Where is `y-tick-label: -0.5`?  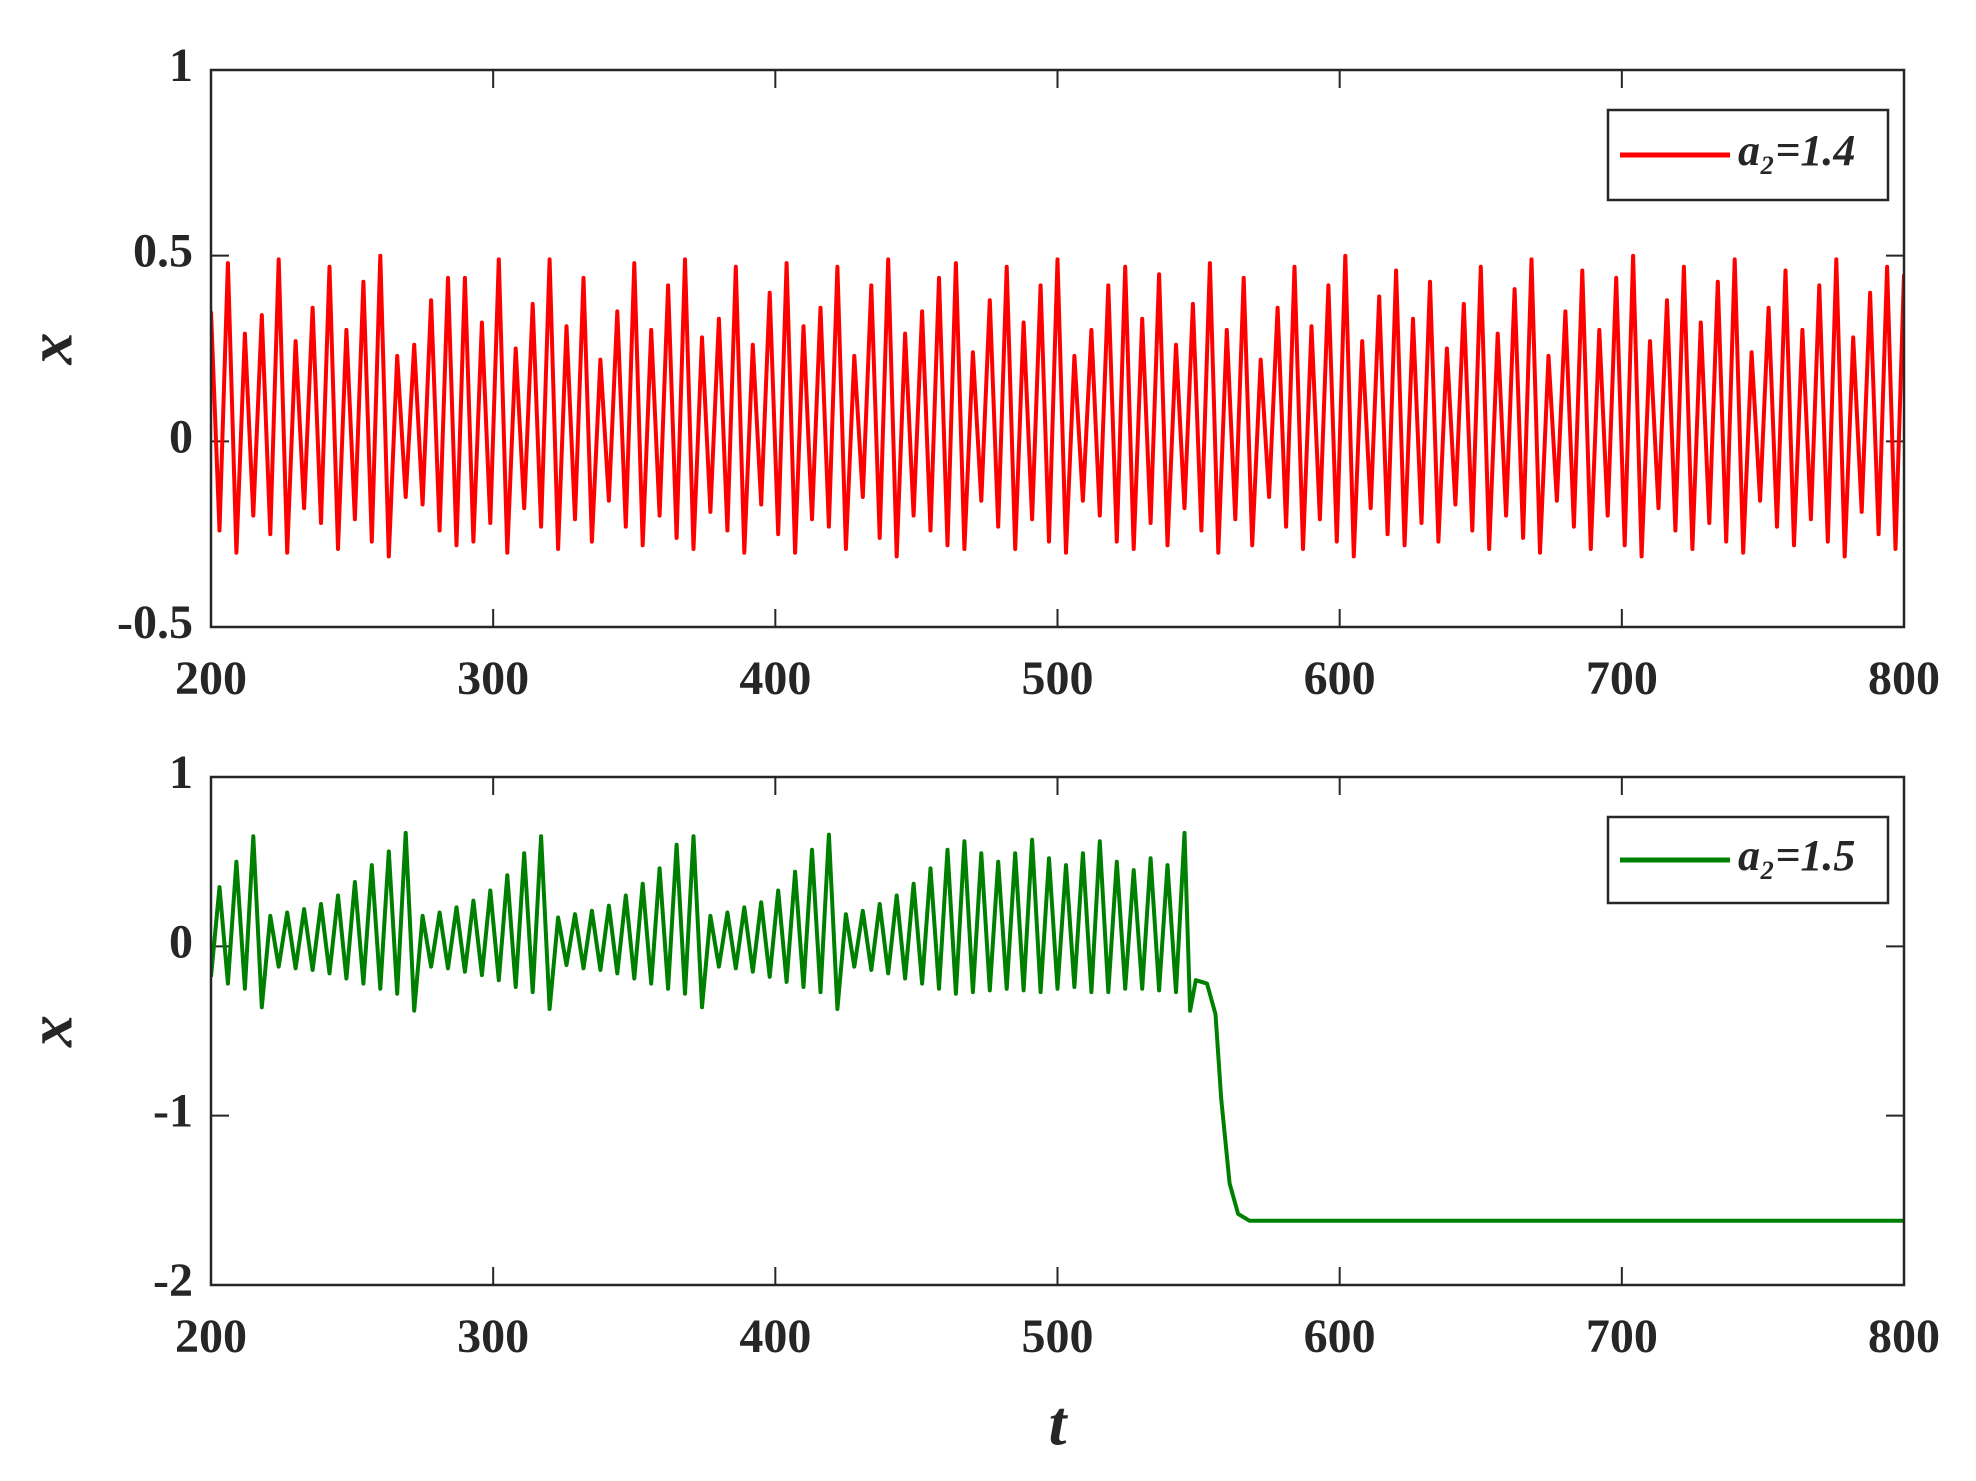
y-tick-label: -0.5 is located at coordinates (155, 622).